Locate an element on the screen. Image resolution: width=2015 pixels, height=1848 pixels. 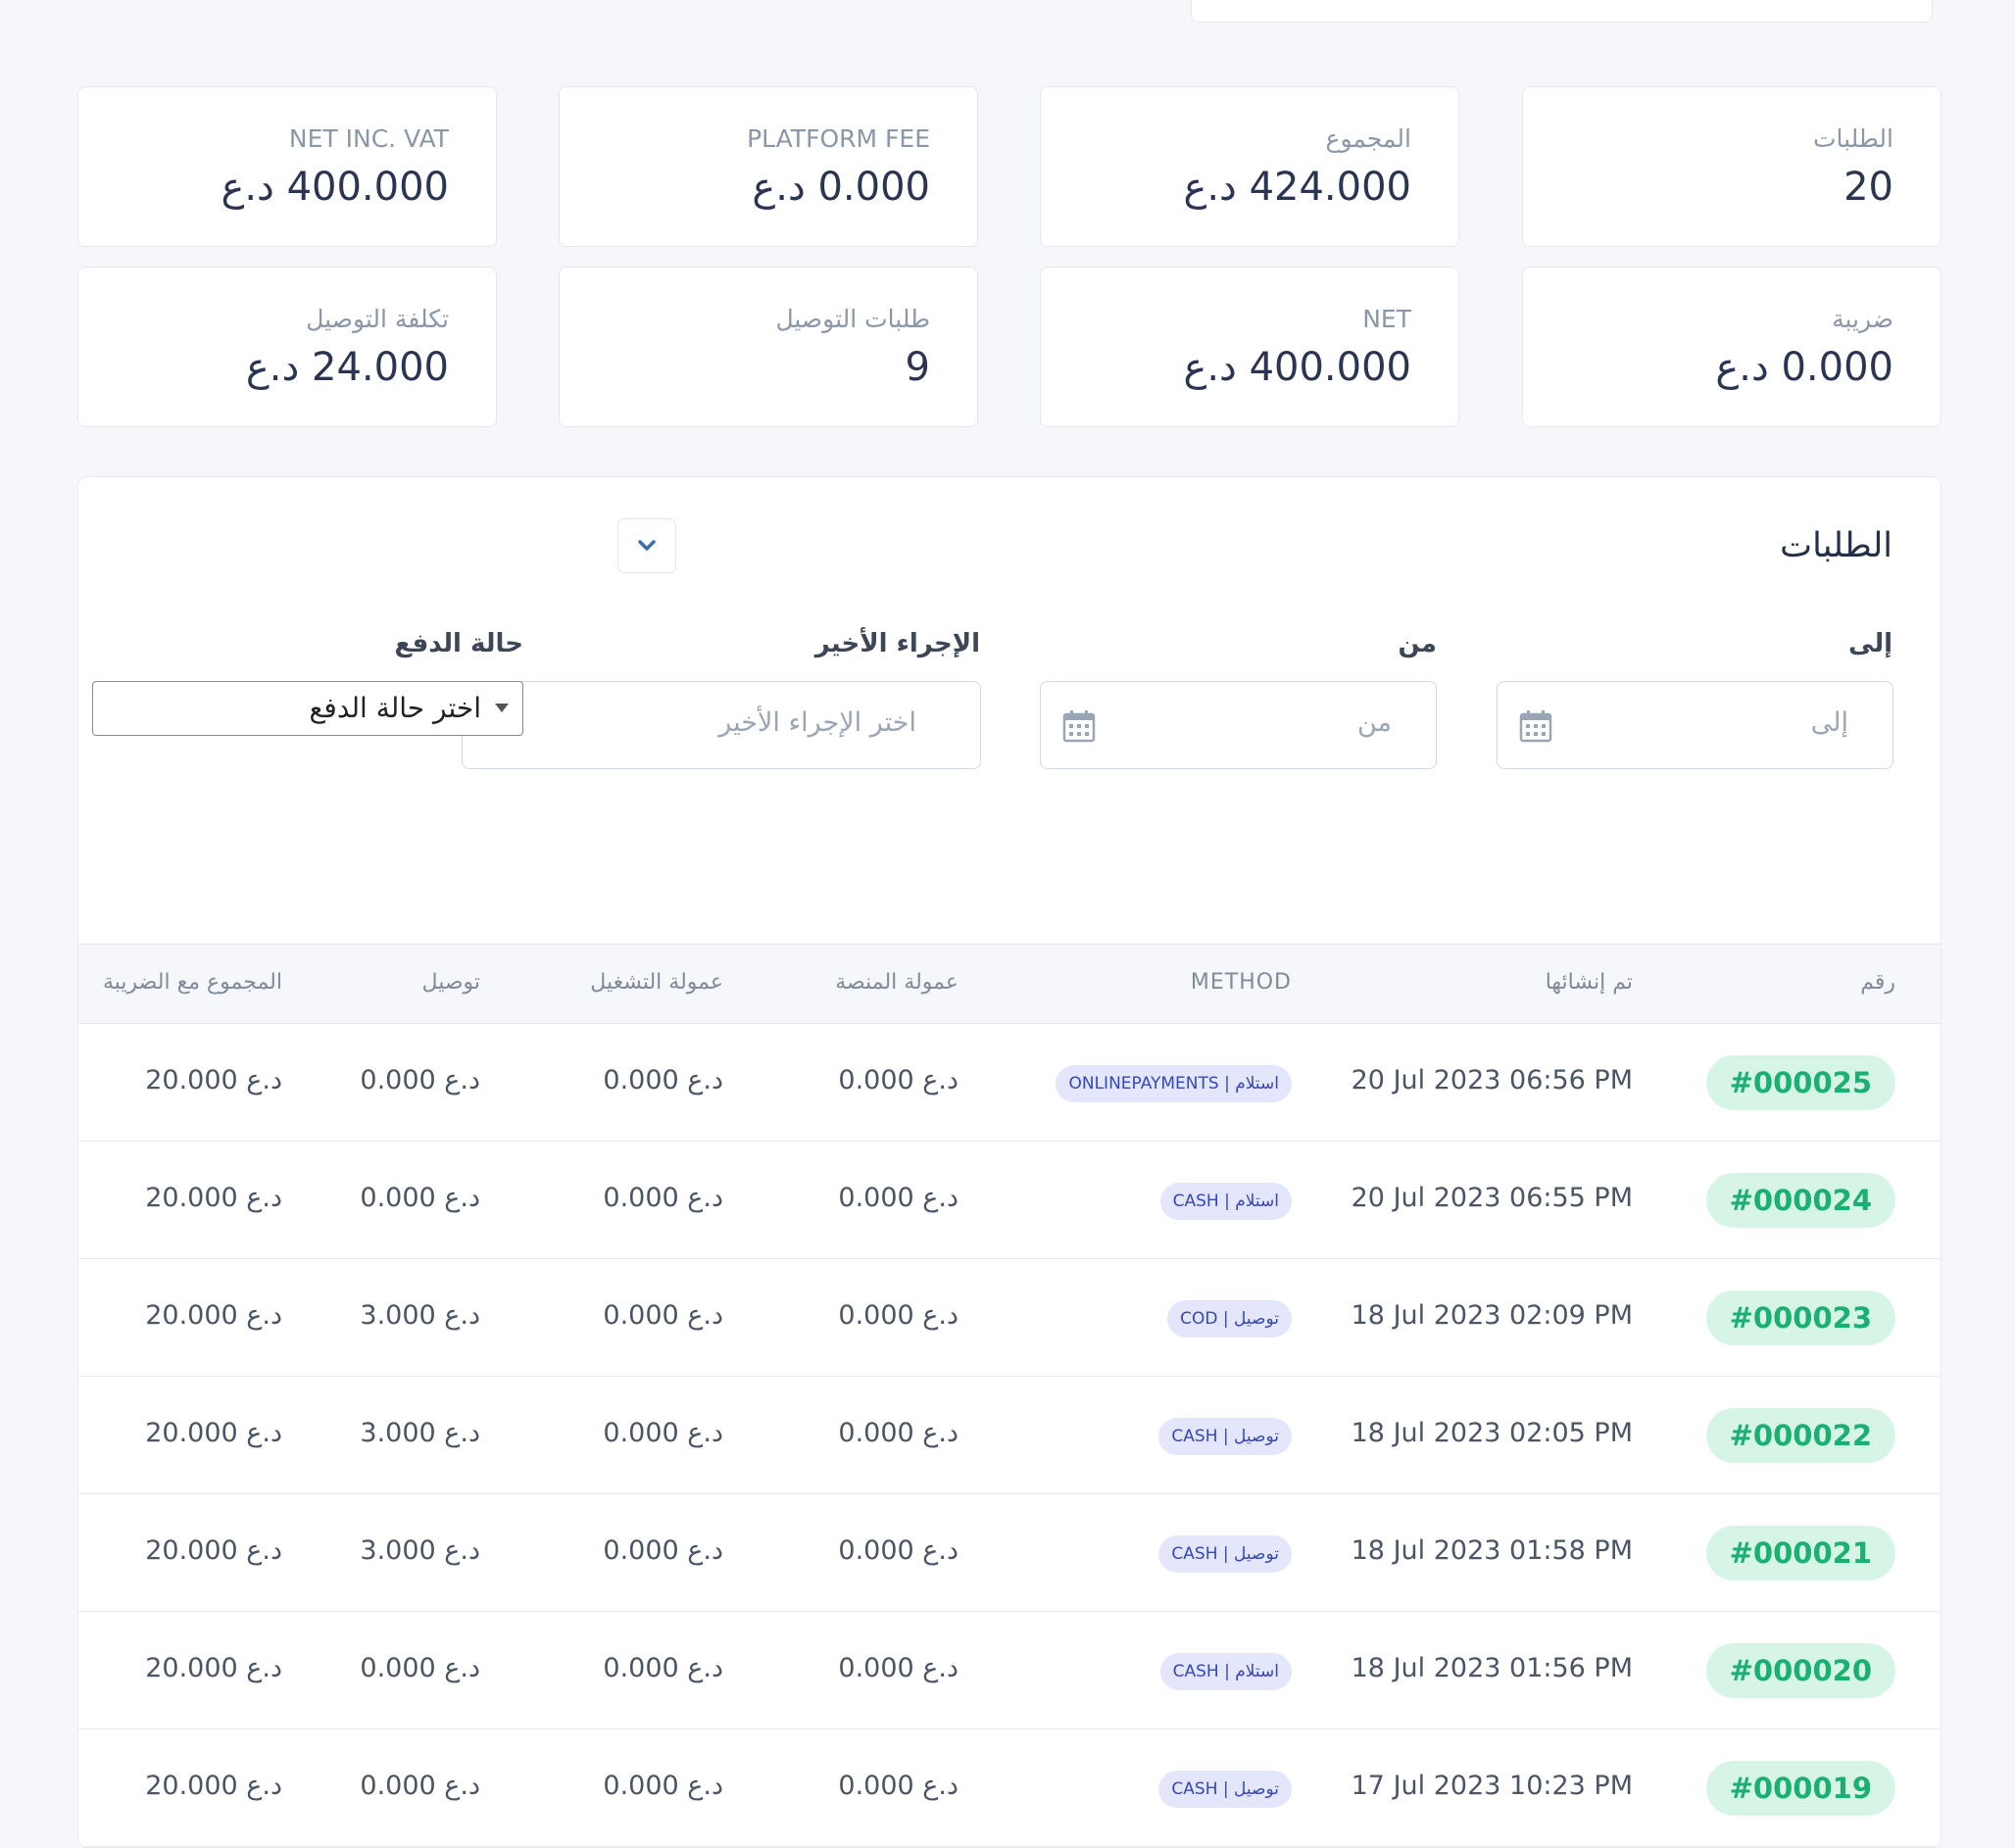
created-cell: 18 Jul 2023 02:05 PM is located at coordinates (1492, 1433).